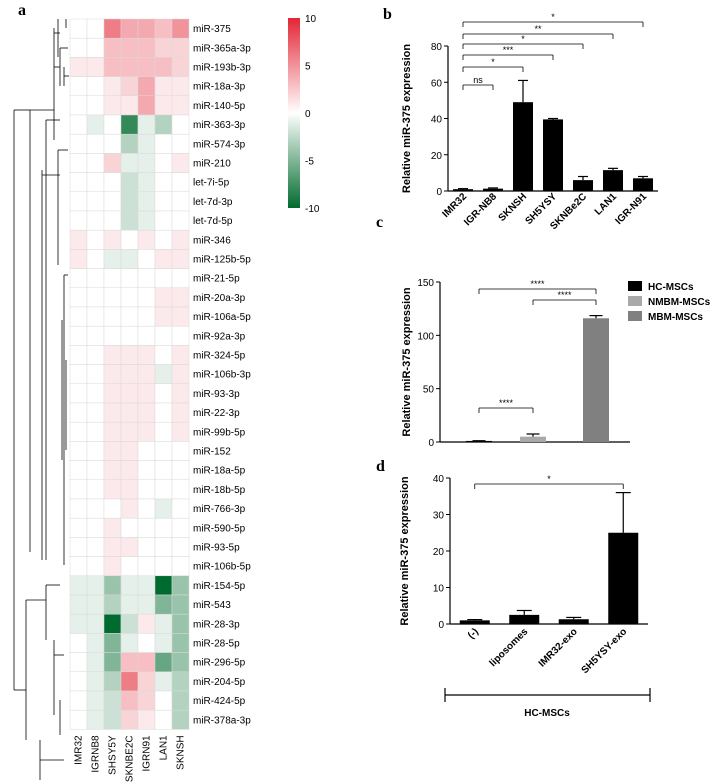  What do you see at coordinates (216, 644) in the screenshot?
I see `heatmap-row-label: miR-28-5p` at bounding box center [216, 644].